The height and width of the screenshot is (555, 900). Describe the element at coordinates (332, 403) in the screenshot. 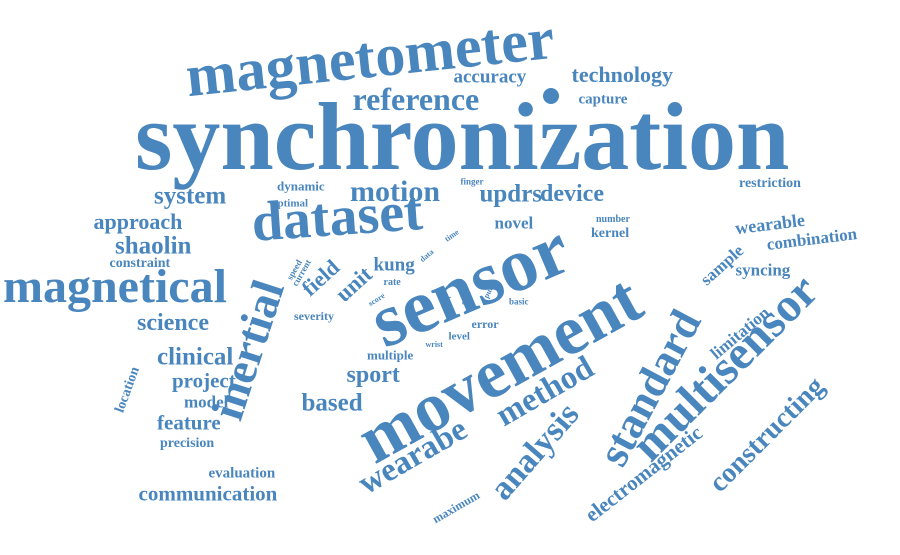

I see `cloud-word-based: based` at that location.